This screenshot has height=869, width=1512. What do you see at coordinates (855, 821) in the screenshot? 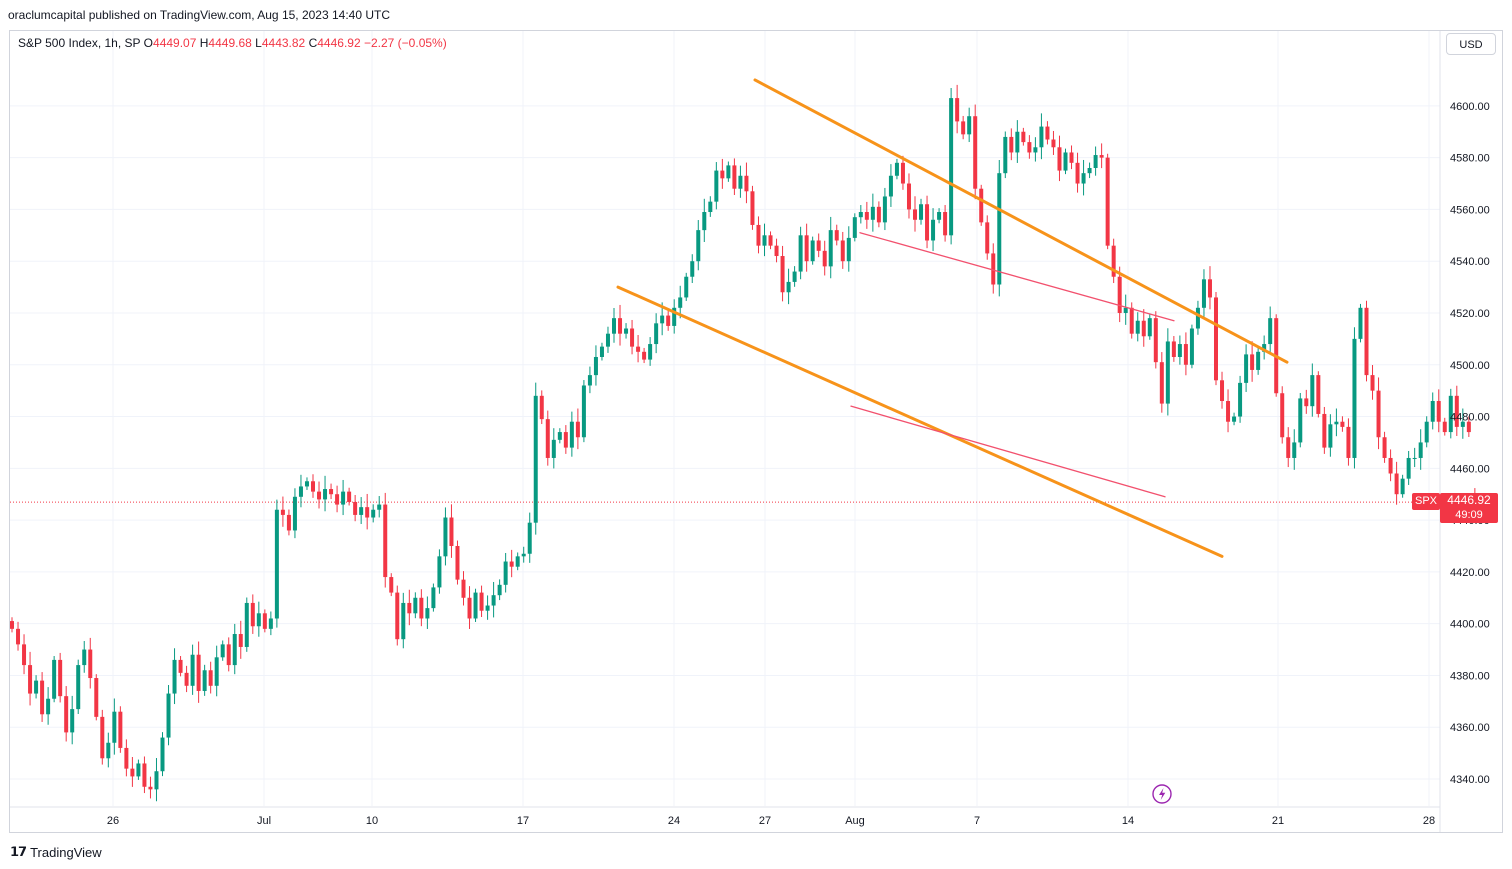
I see `x-tick-label: Aug` at bounding box center [855, 821].